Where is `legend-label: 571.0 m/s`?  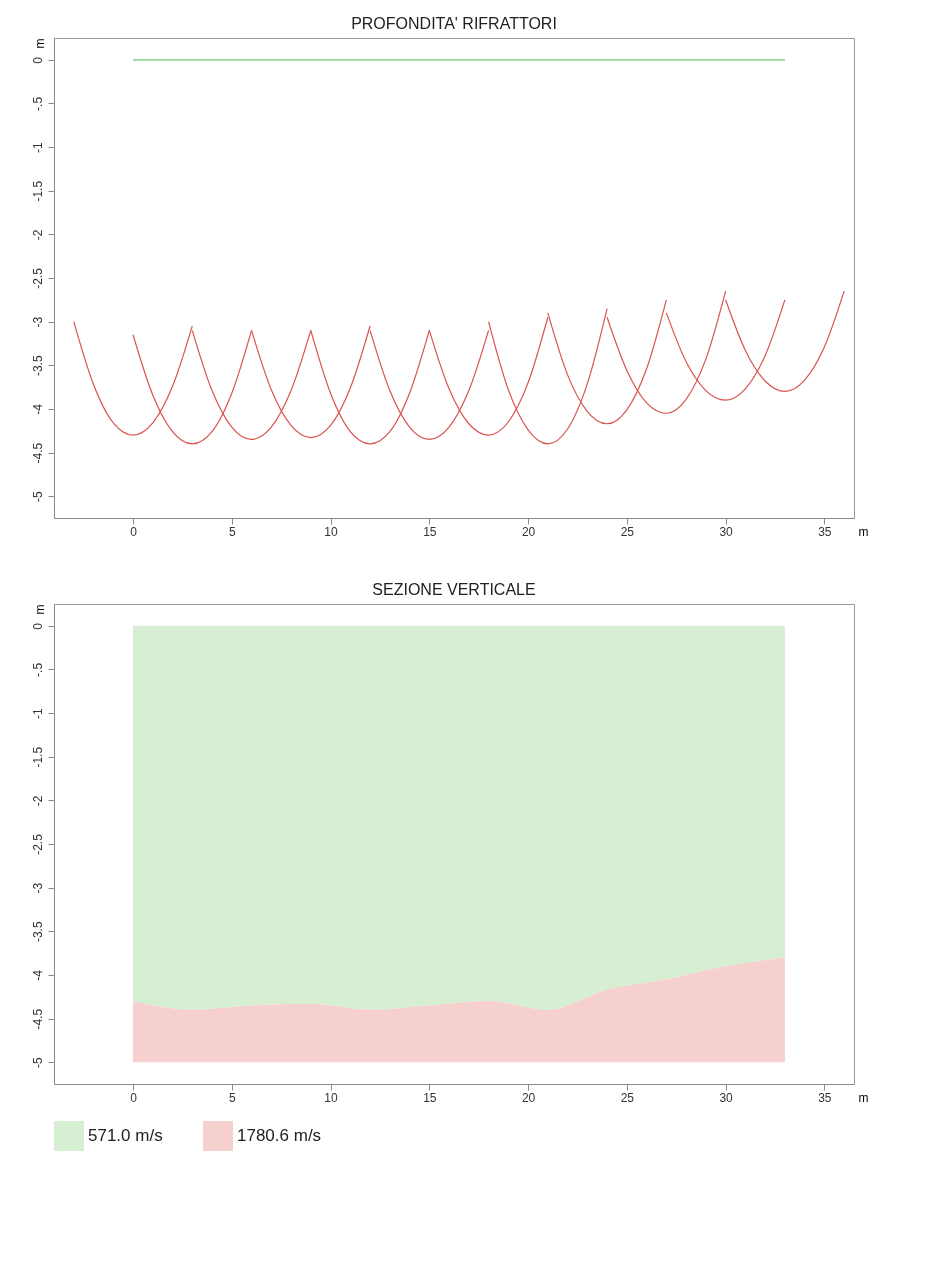 legend-label: 571.0 m/s is located at coordinates (125, 1135).